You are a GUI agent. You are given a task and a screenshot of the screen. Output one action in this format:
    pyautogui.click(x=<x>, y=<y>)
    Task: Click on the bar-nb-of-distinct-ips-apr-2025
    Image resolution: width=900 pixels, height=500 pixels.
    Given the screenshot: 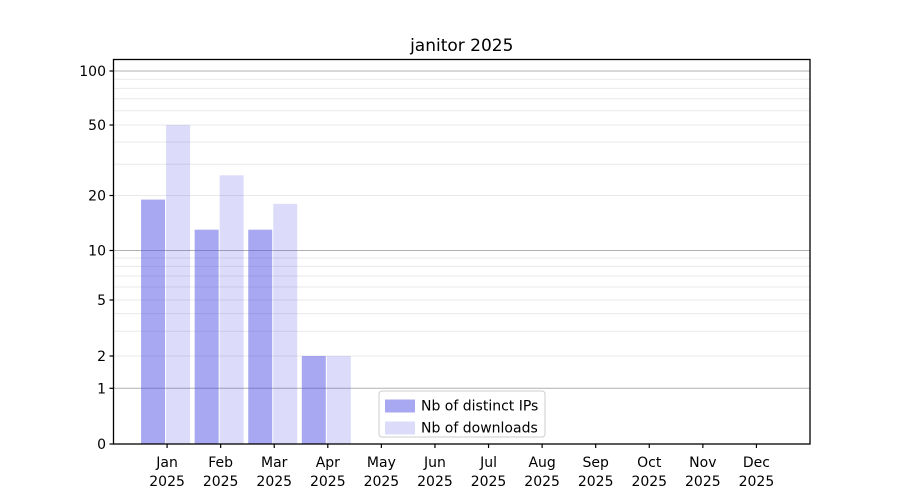 What is the action you would take?
    pyautogui.click(x=313, y=400)
    